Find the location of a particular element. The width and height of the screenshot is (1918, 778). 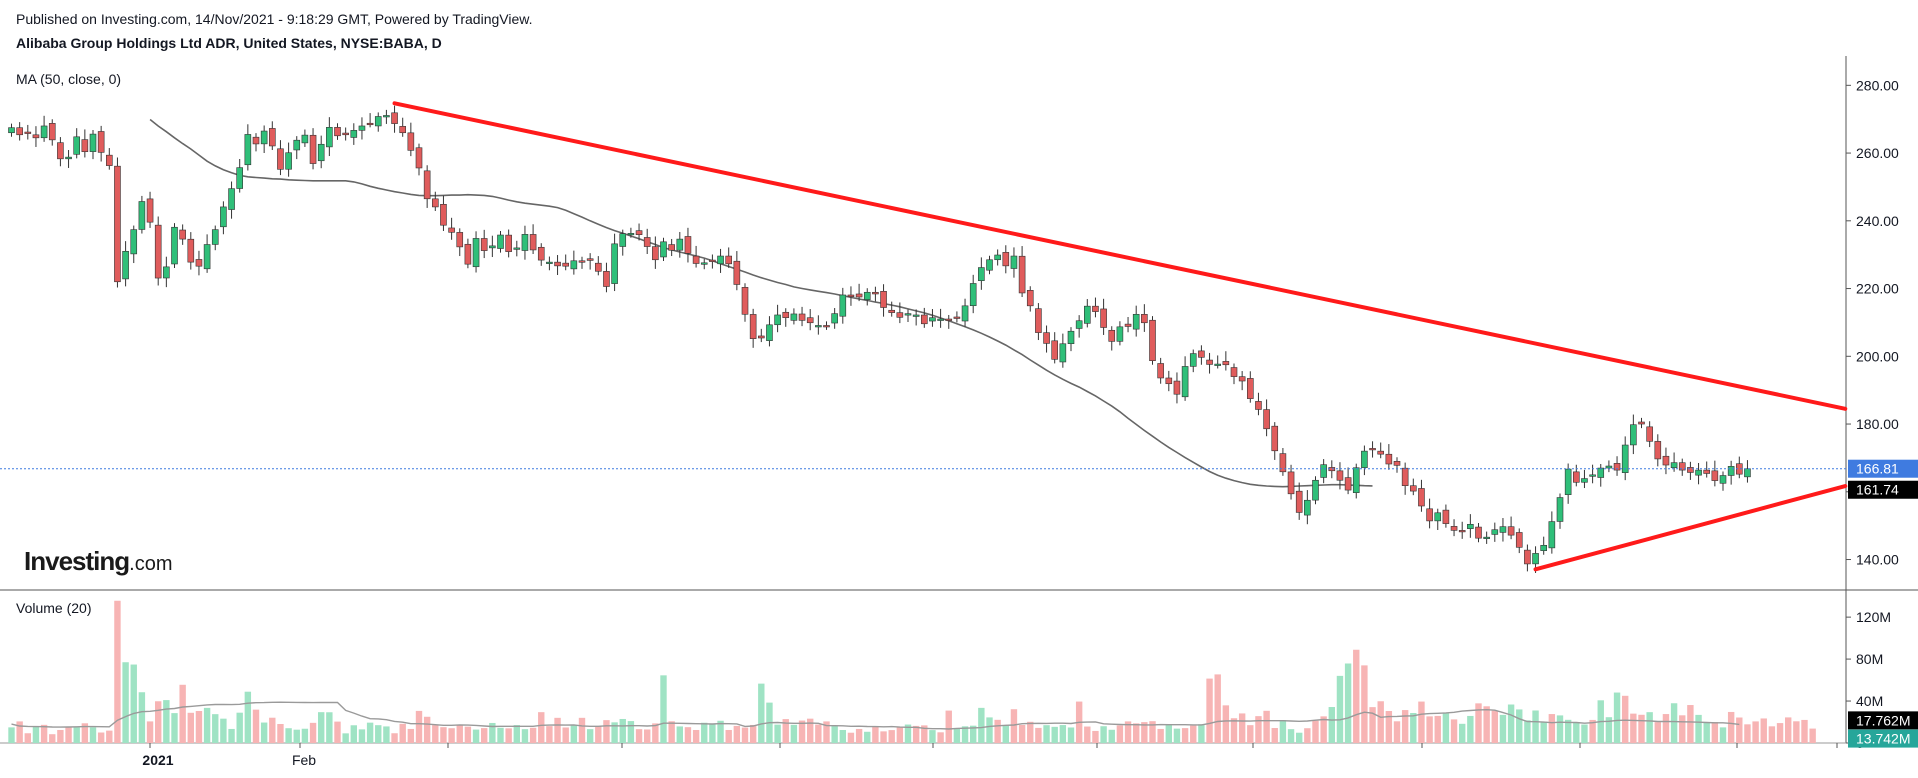

price-tick-label: 140.00 is located at coordinates (1877, 560).